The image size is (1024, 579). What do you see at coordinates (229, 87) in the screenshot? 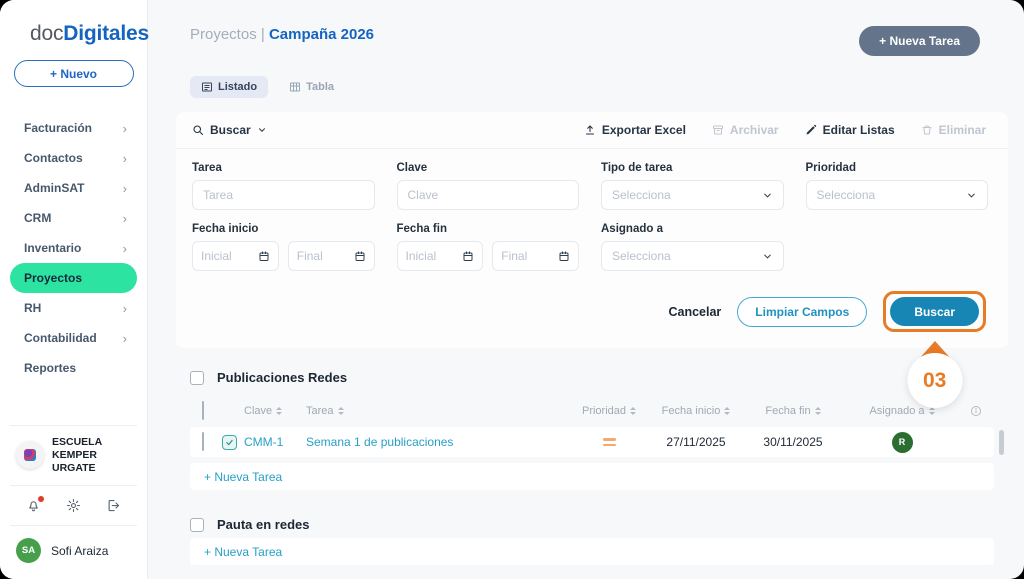
I see `tab-listado: Listado` at bounding box center [229, 87].